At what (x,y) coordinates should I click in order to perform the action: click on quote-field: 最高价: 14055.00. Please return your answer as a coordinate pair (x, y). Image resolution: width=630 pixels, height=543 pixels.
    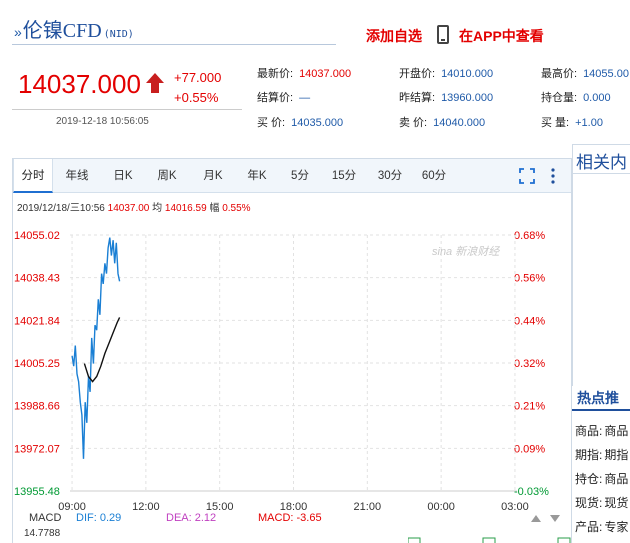
    Looking at the image, I should click on (585, 73).